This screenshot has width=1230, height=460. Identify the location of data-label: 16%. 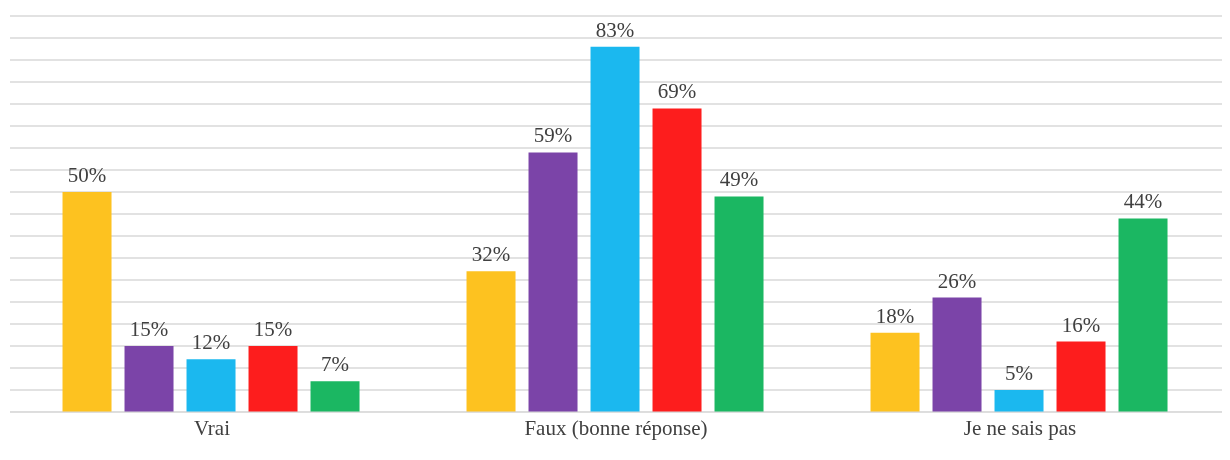
(1081, 324).